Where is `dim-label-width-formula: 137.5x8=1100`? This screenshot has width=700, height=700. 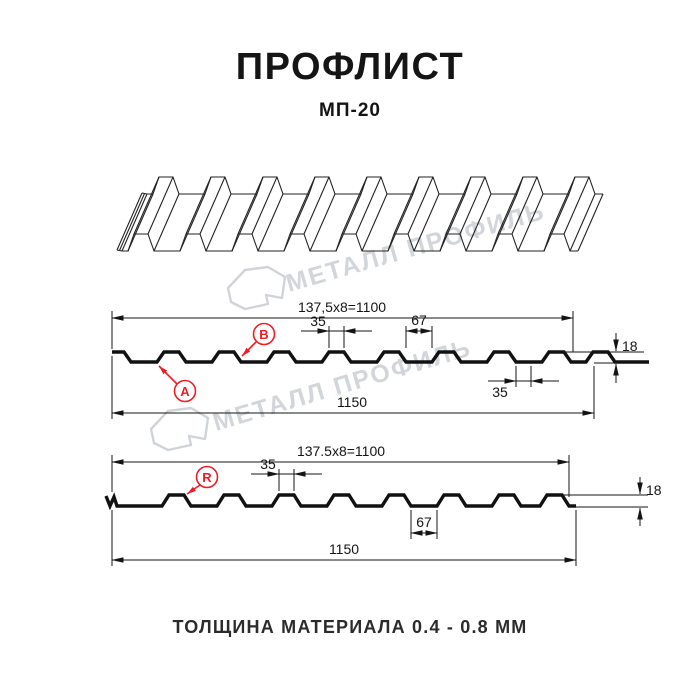 dim-label-width-formula: 137.5x8=1100 is located at coordinates (341, 451).